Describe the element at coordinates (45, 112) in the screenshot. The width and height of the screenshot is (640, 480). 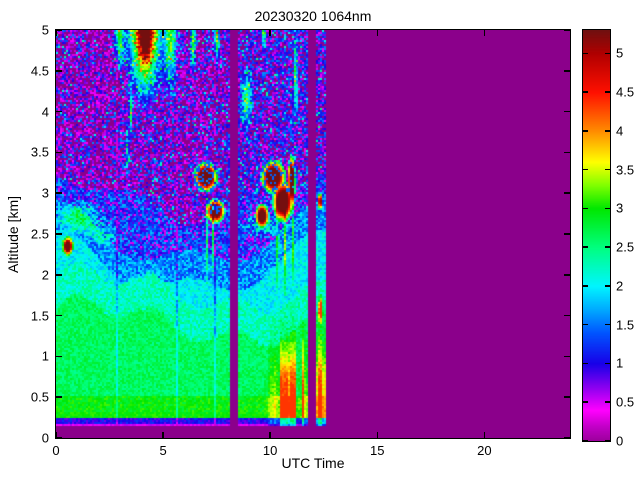
I see `y-tick-label: 4` at that location.